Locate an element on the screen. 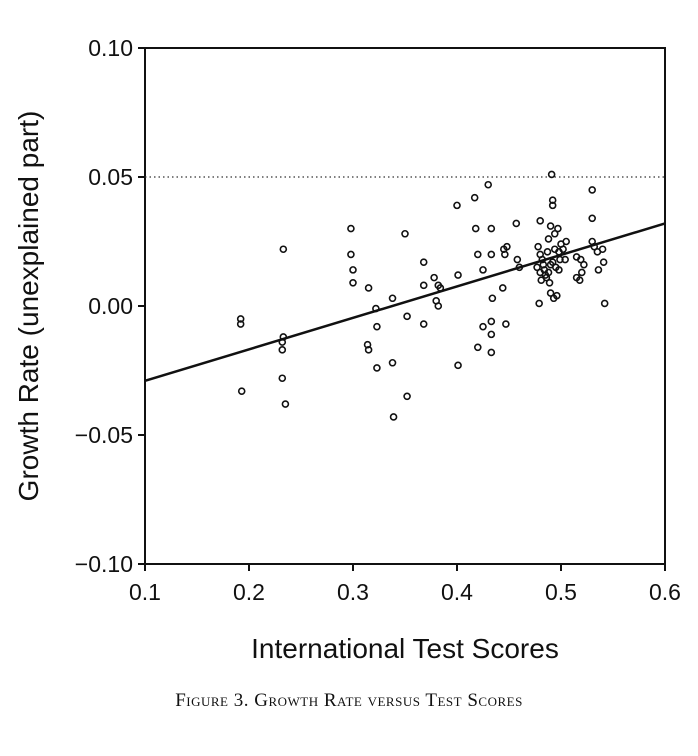 This screenshot has height=756, width=698. y-tick-label: 0.00 is located at coordinates (110, 306).